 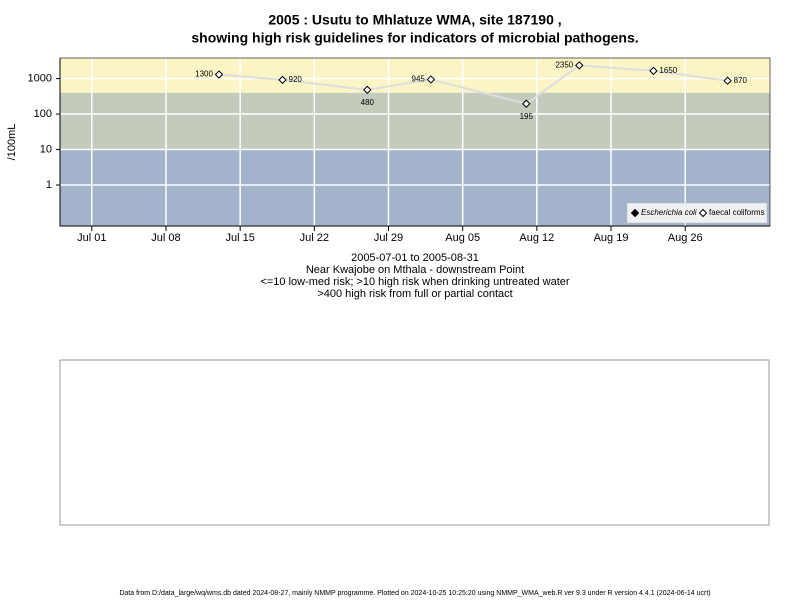 What do you see at coordinates (611, 238) in the screenshot?
I see `x-tick-label: Aug 19` at bounding box center [611, 238].